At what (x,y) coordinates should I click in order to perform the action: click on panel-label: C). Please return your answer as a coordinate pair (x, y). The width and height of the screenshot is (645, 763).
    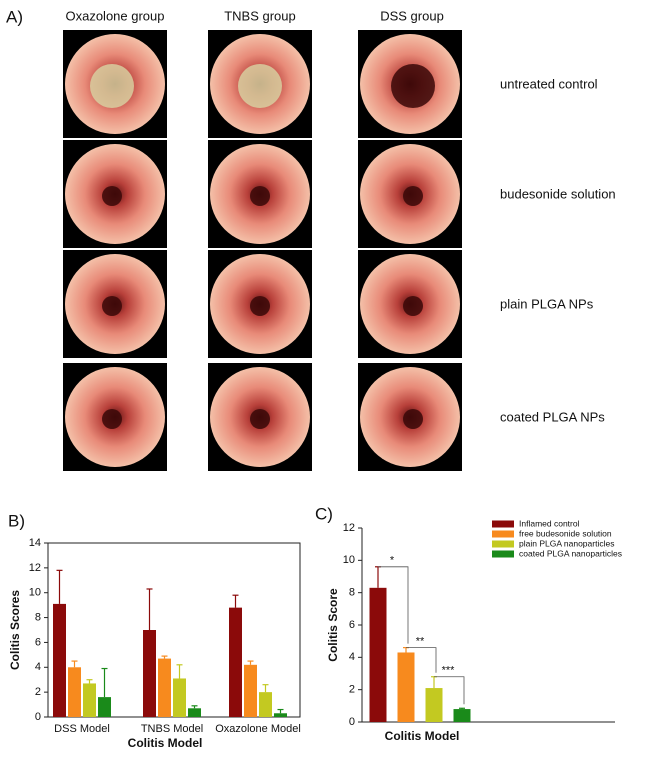
    Looking at the image, I should click on (324, 513).